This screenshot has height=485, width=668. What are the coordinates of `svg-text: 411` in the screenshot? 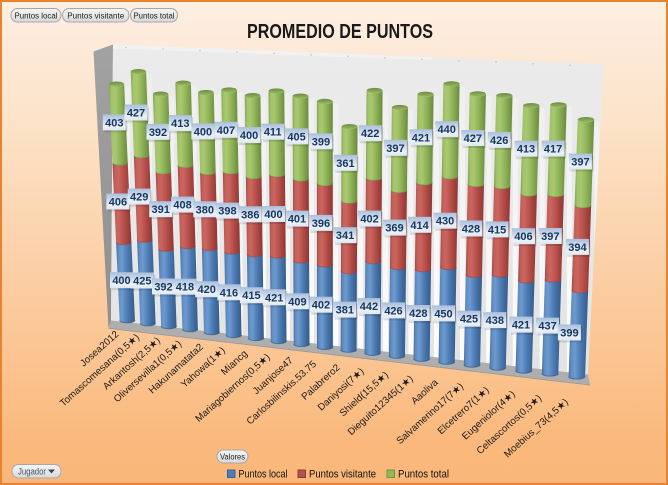 It's located at (273, 133).